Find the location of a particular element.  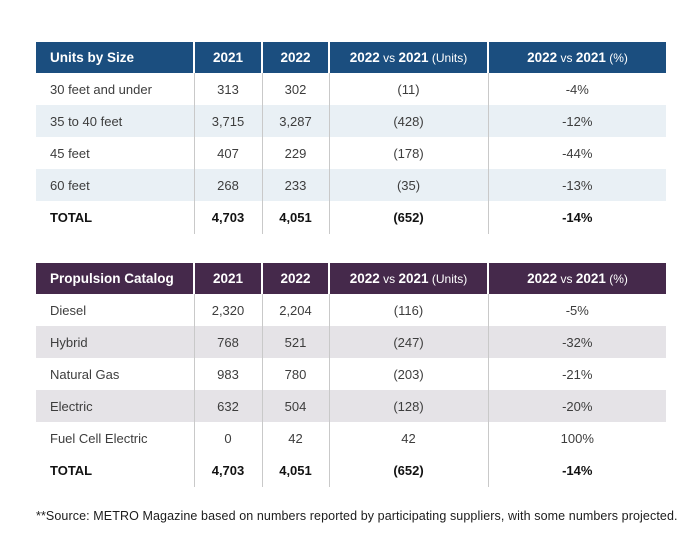

value-cell: -5% is located at coordinates (576, 310).